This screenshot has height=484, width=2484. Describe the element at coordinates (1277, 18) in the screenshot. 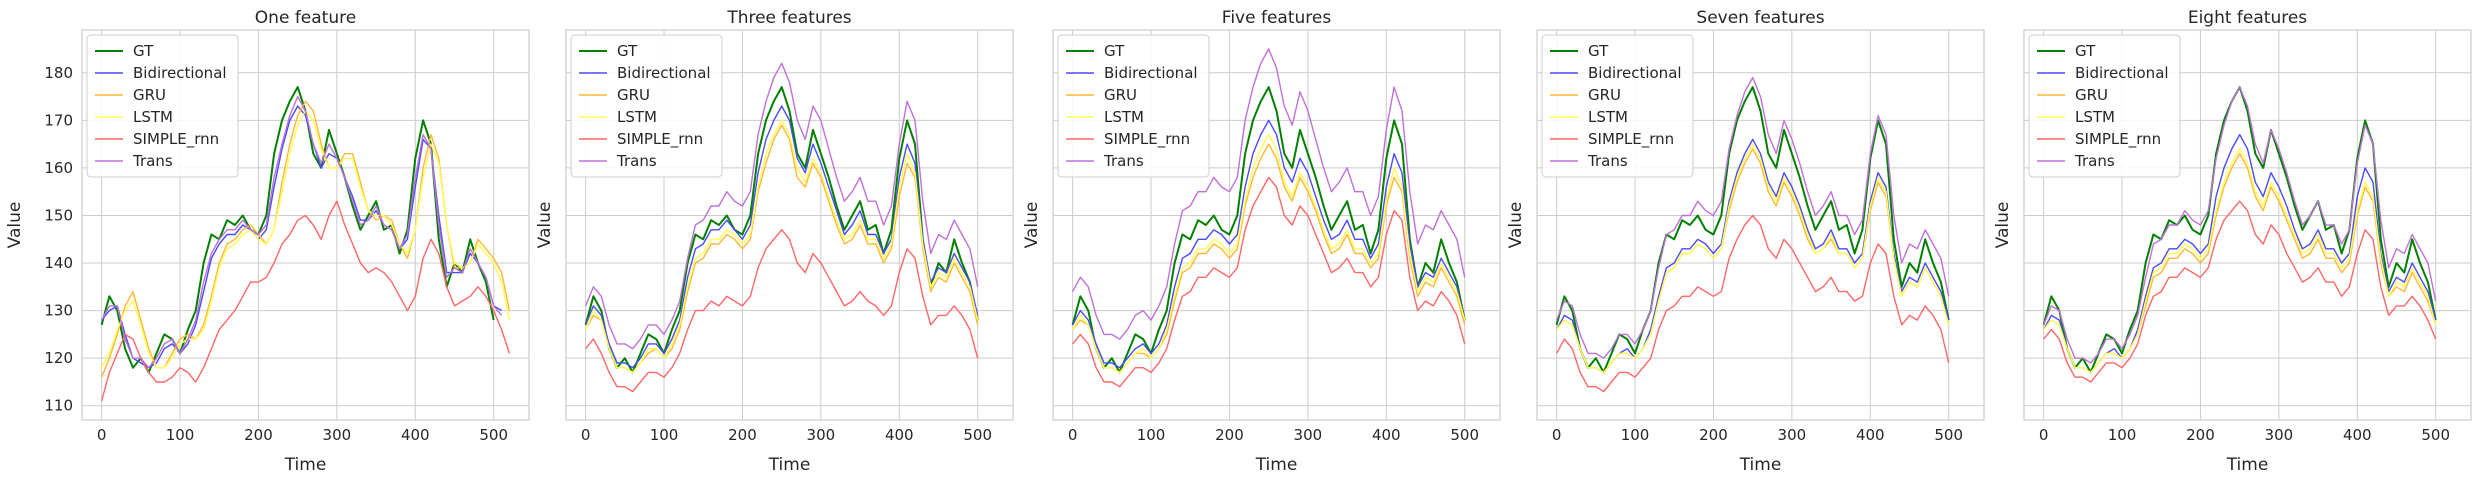

I see `chart-title: Five features` at that location.